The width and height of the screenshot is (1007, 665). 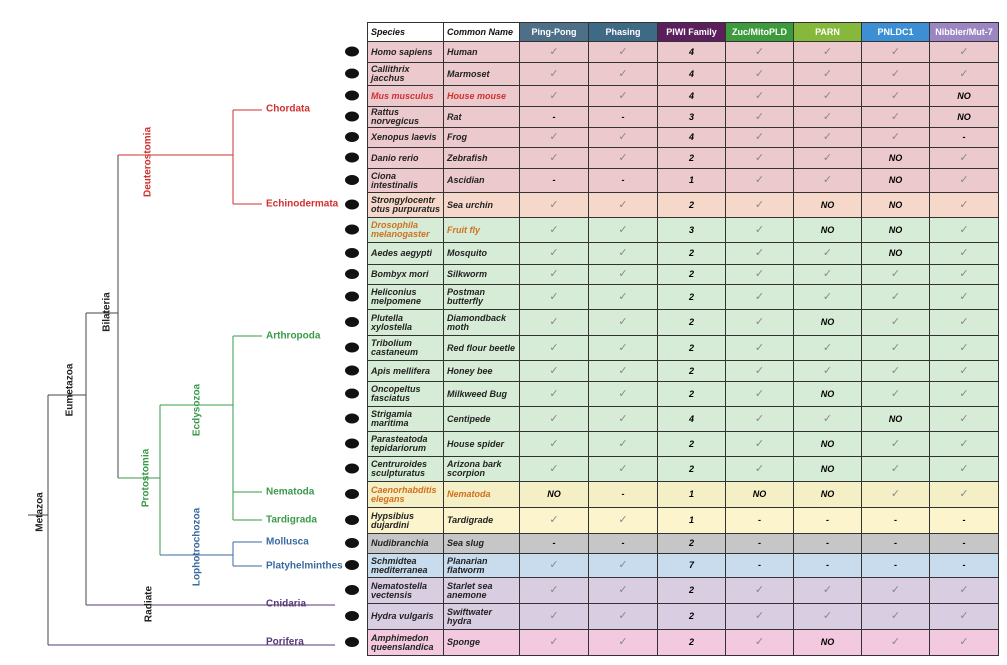 What do you see at coordinates (691, 117) in the screenshot?
I see `table-cell: 3` at bounding box center [691, 117].